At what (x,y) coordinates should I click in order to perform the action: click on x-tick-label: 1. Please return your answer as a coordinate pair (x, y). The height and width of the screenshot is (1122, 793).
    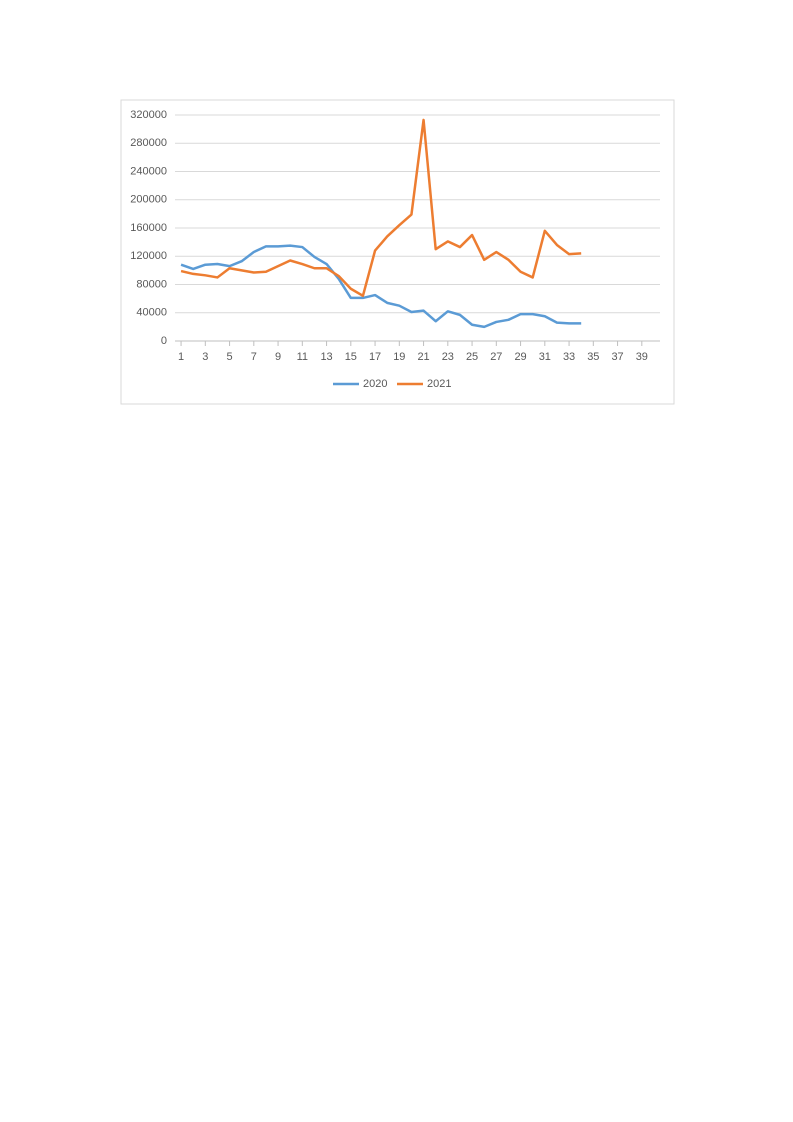
    Looking at the image, I should click on (181, 357).